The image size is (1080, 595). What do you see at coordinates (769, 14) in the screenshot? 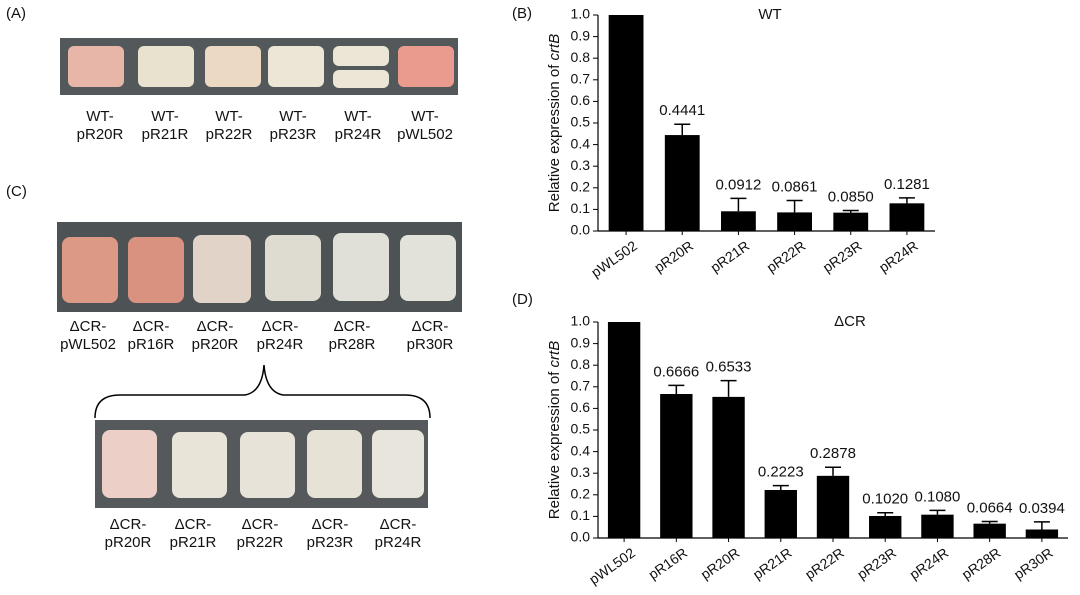
I see `chart-title: WT` at bounding box center [769, 14].